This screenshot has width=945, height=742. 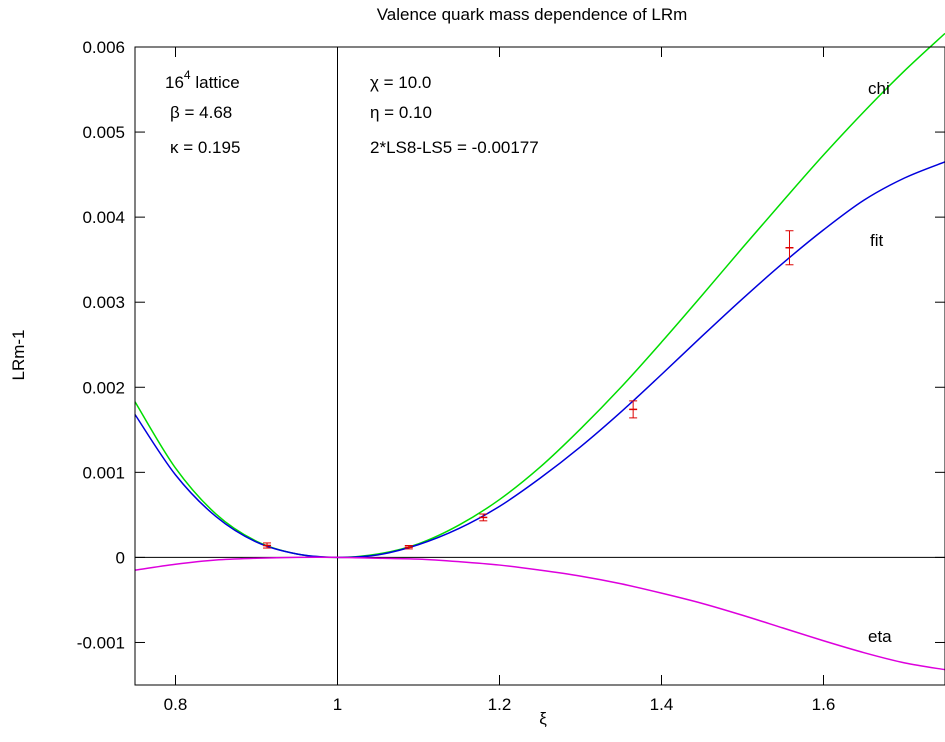 I want to click on series-eta-line, so click(x=539, y=613).